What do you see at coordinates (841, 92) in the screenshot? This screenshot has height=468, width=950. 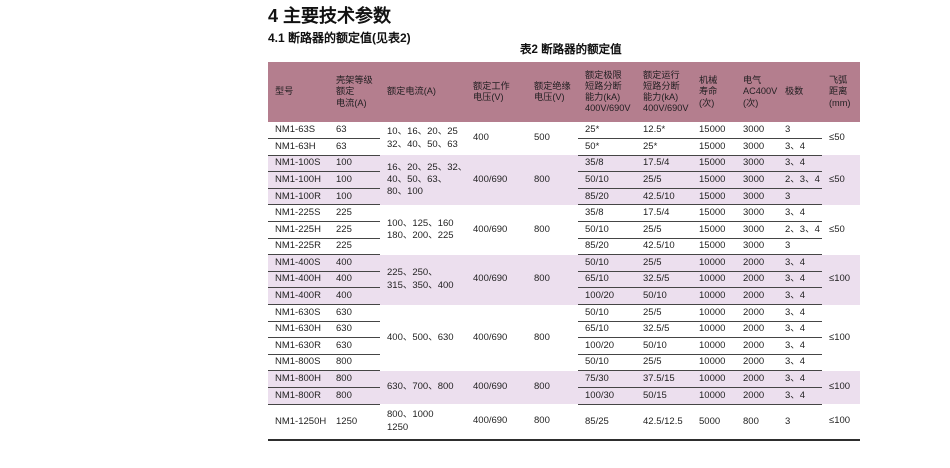 I see `column-header-10: 飞弧 距离 (mm)` at bounding box center [841, 92].